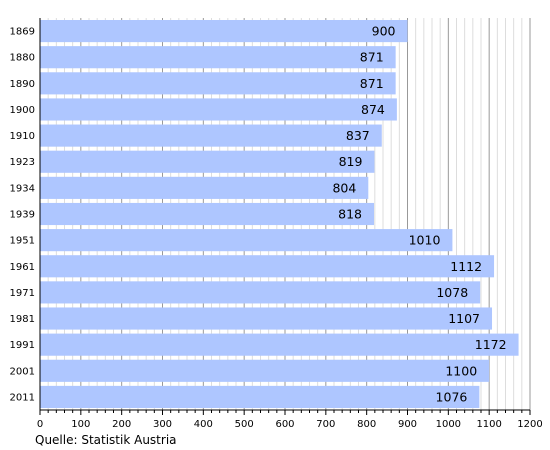 The image size is (550, 450). Describe the element at coordinates (372, 83) in the screenshot. I see `value-label-1890: 871` at that location.